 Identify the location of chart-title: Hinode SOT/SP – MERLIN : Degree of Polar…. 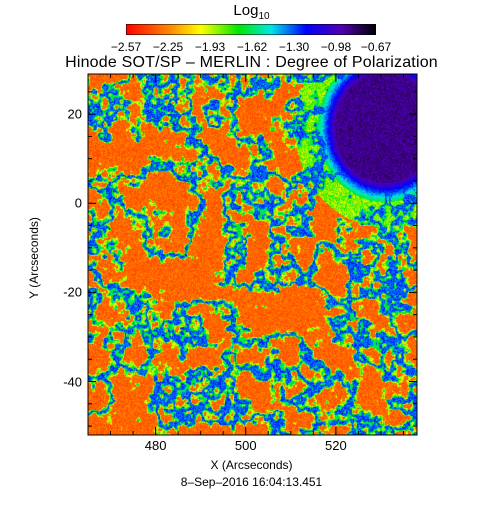
(251, 62).